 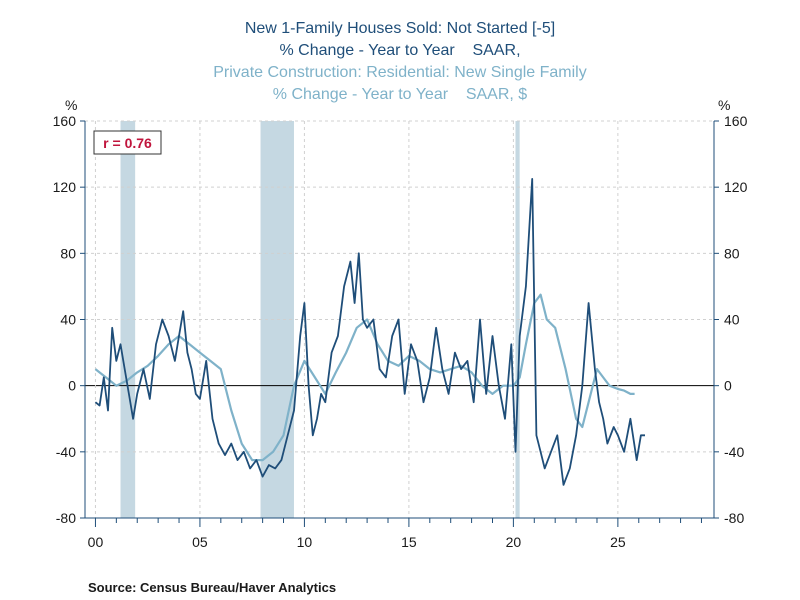 I want to click on left-y-tick-label: 80, so click(x=68, y=253).